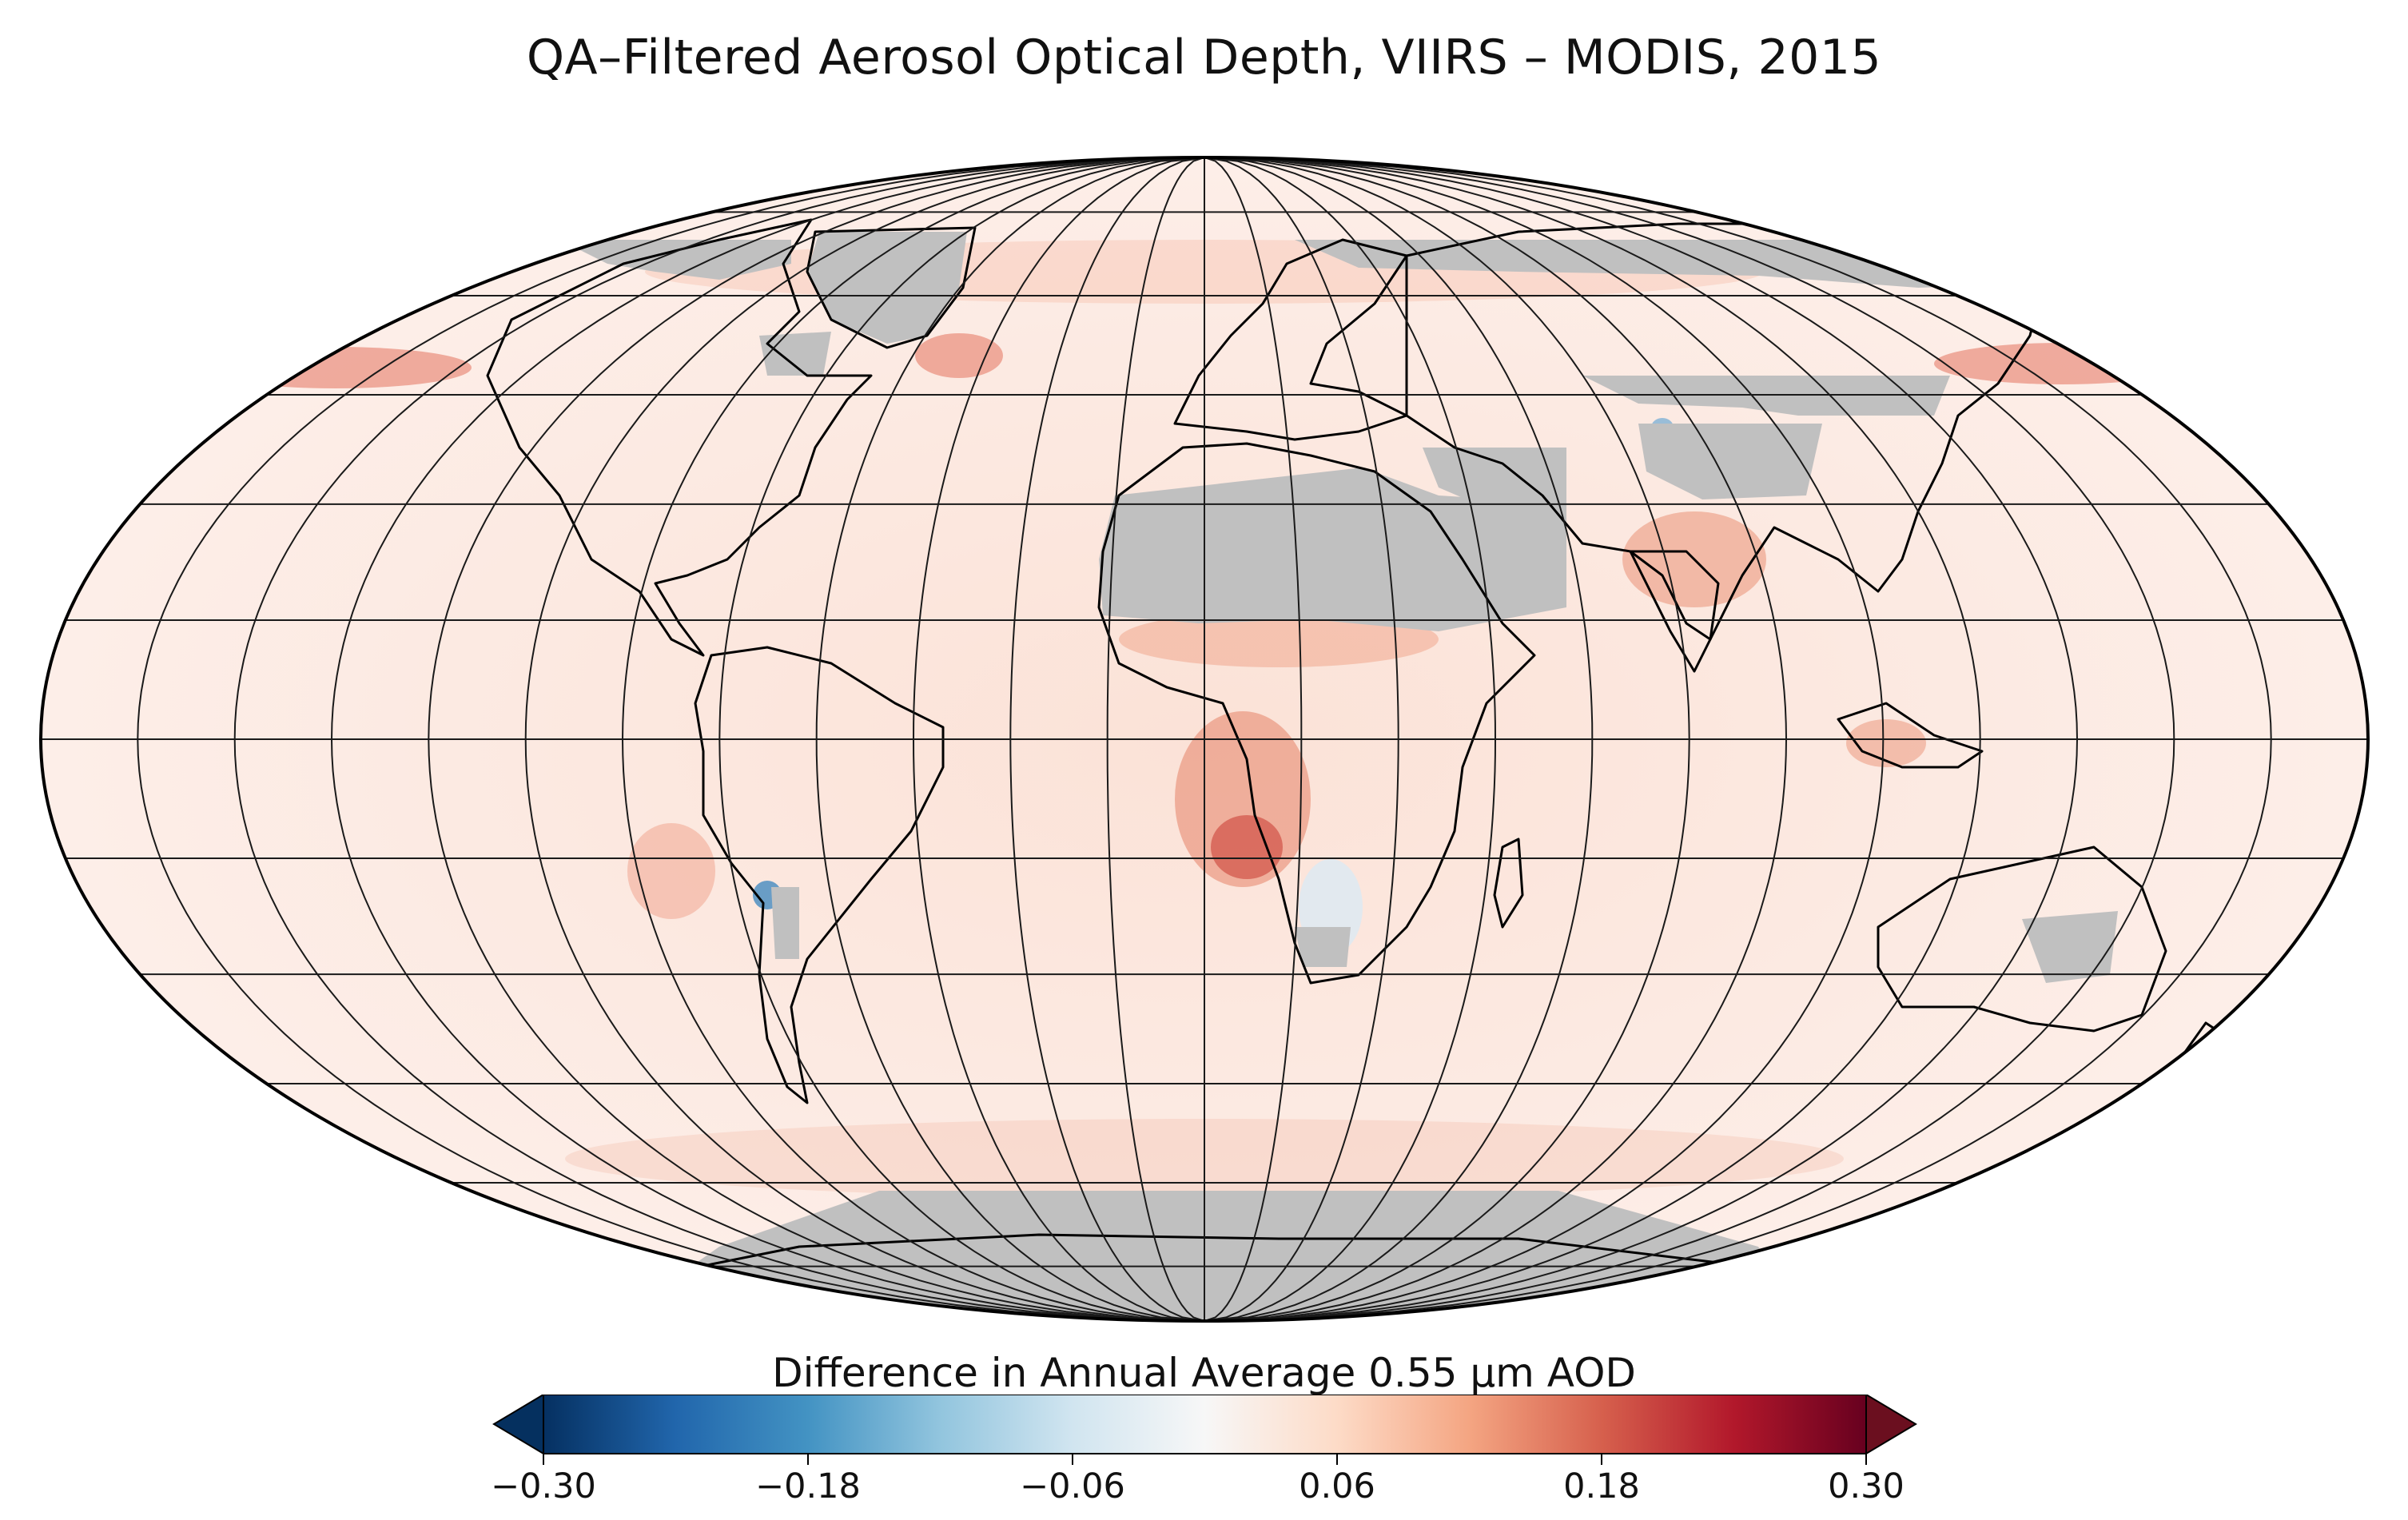  Describe the element at coordinates (679, 437) in the screenshot. I see `coast-north-america` at that location.